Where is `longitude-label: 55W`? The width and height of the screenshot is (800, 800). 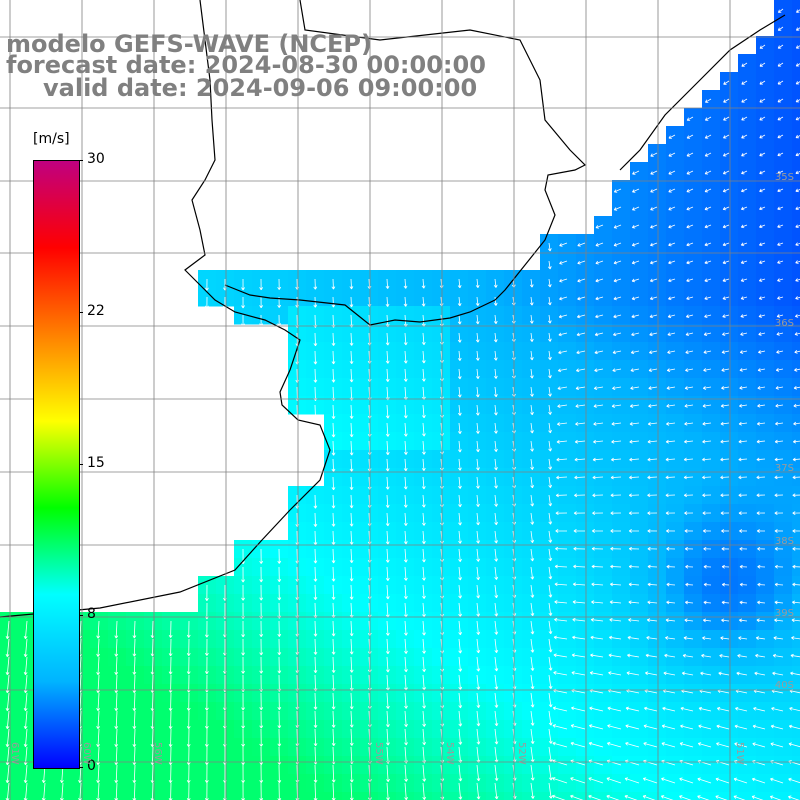
longitude-label: 55W is located at coordinates (378, 753).